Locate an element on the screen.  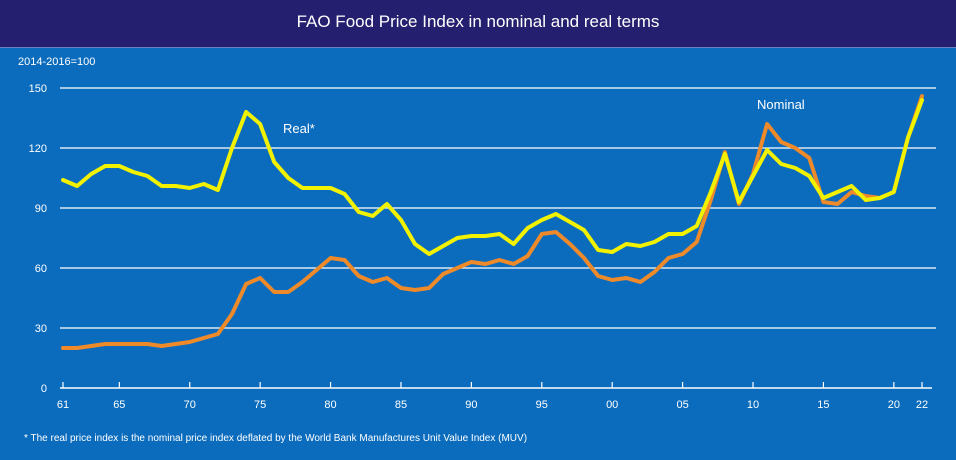
y-tick-label: 30 is located at coordinates (41, 329).